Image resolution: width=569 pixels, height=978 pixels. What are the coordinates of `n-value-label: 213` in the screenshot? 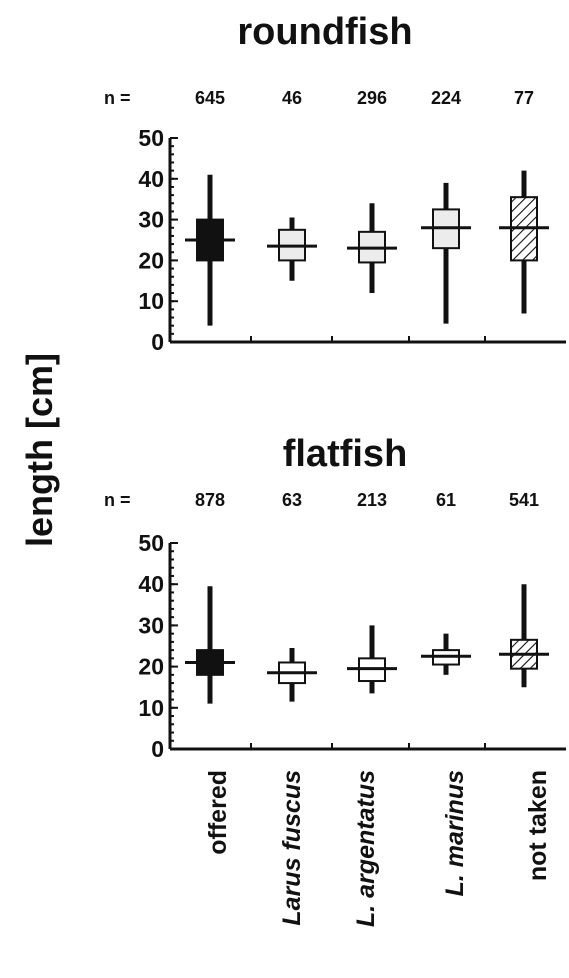 It's located at (372, 500).